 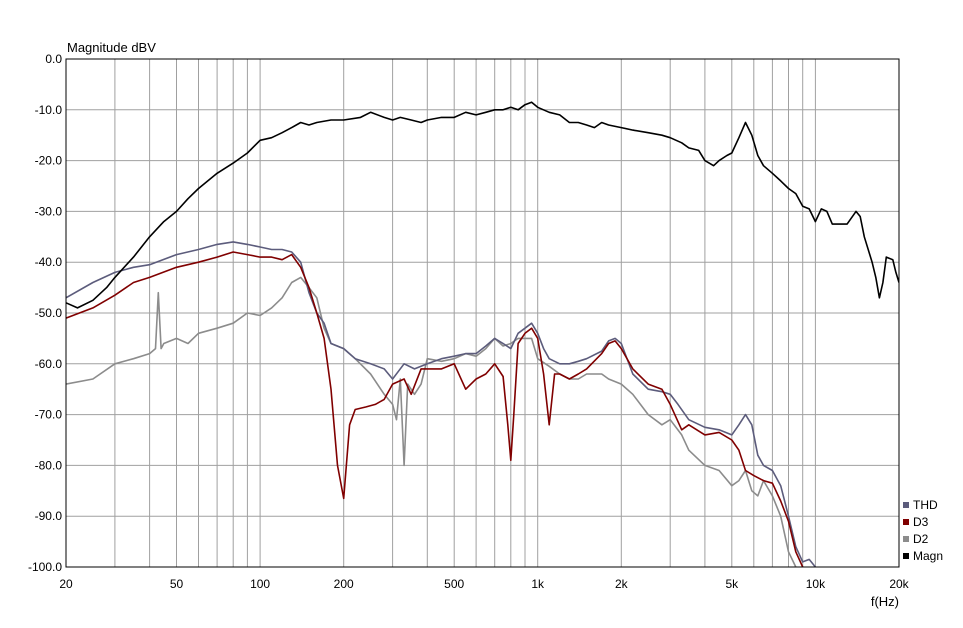 I want to click on y-tick-label: -100.0, so click(x=45, y=567).